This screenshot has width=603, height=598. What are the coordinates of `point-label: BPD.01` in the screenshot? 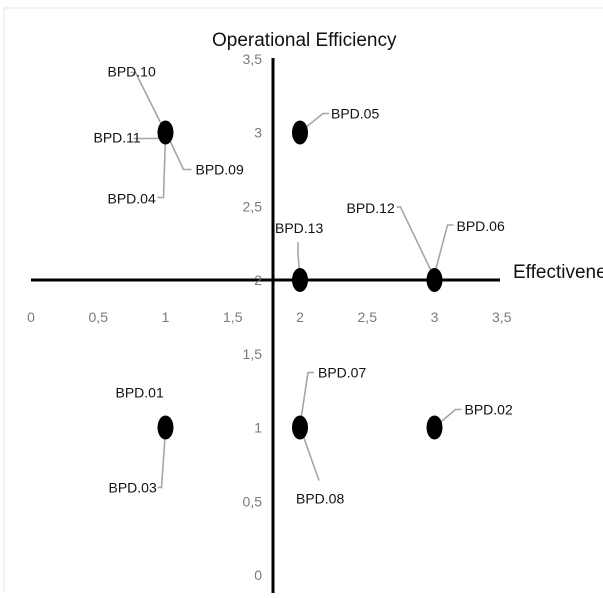 It's located at (140, 393).